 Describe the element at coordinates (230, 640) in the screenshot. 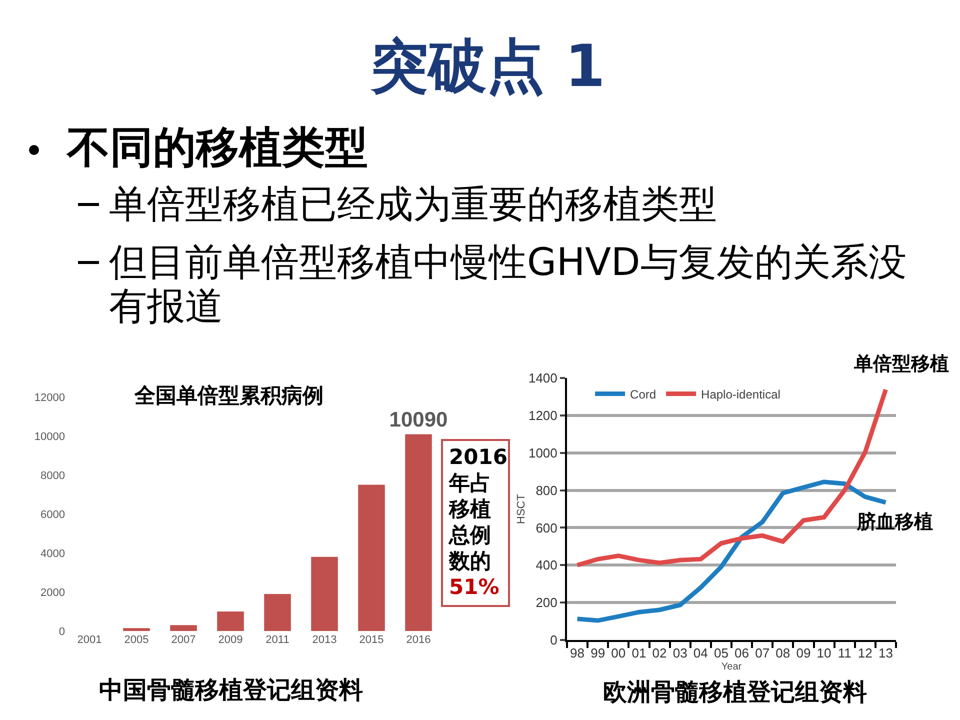

I see `x-tick-label: 2009` at that location.